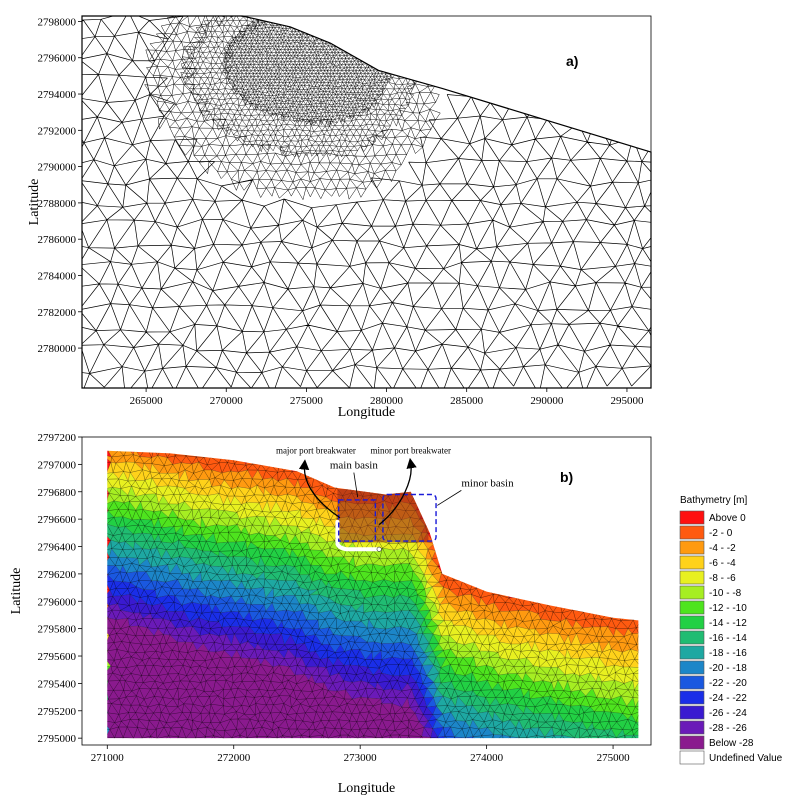 This screenshot has width=788, height=802. What do you see at coordinates (57, 657) in the screenshot?
I see `y-tick-label: 2795600` at bounding box center [57, 657].